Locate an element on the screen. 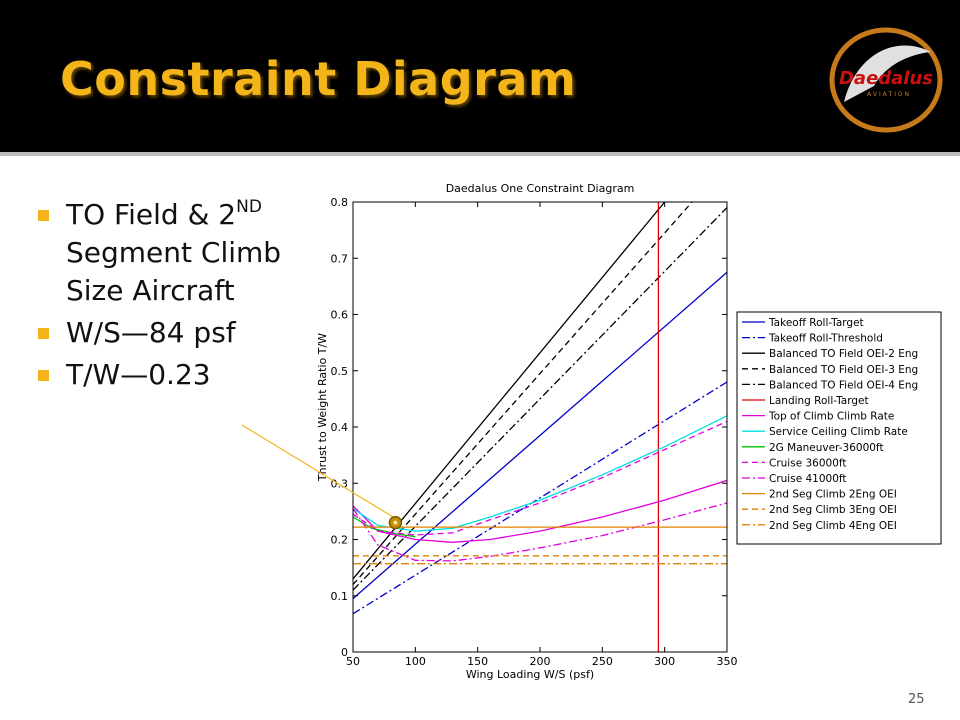 This screenshot has width=960, height=720. x-tick-label: 250 is located at coordinates (602, 661).